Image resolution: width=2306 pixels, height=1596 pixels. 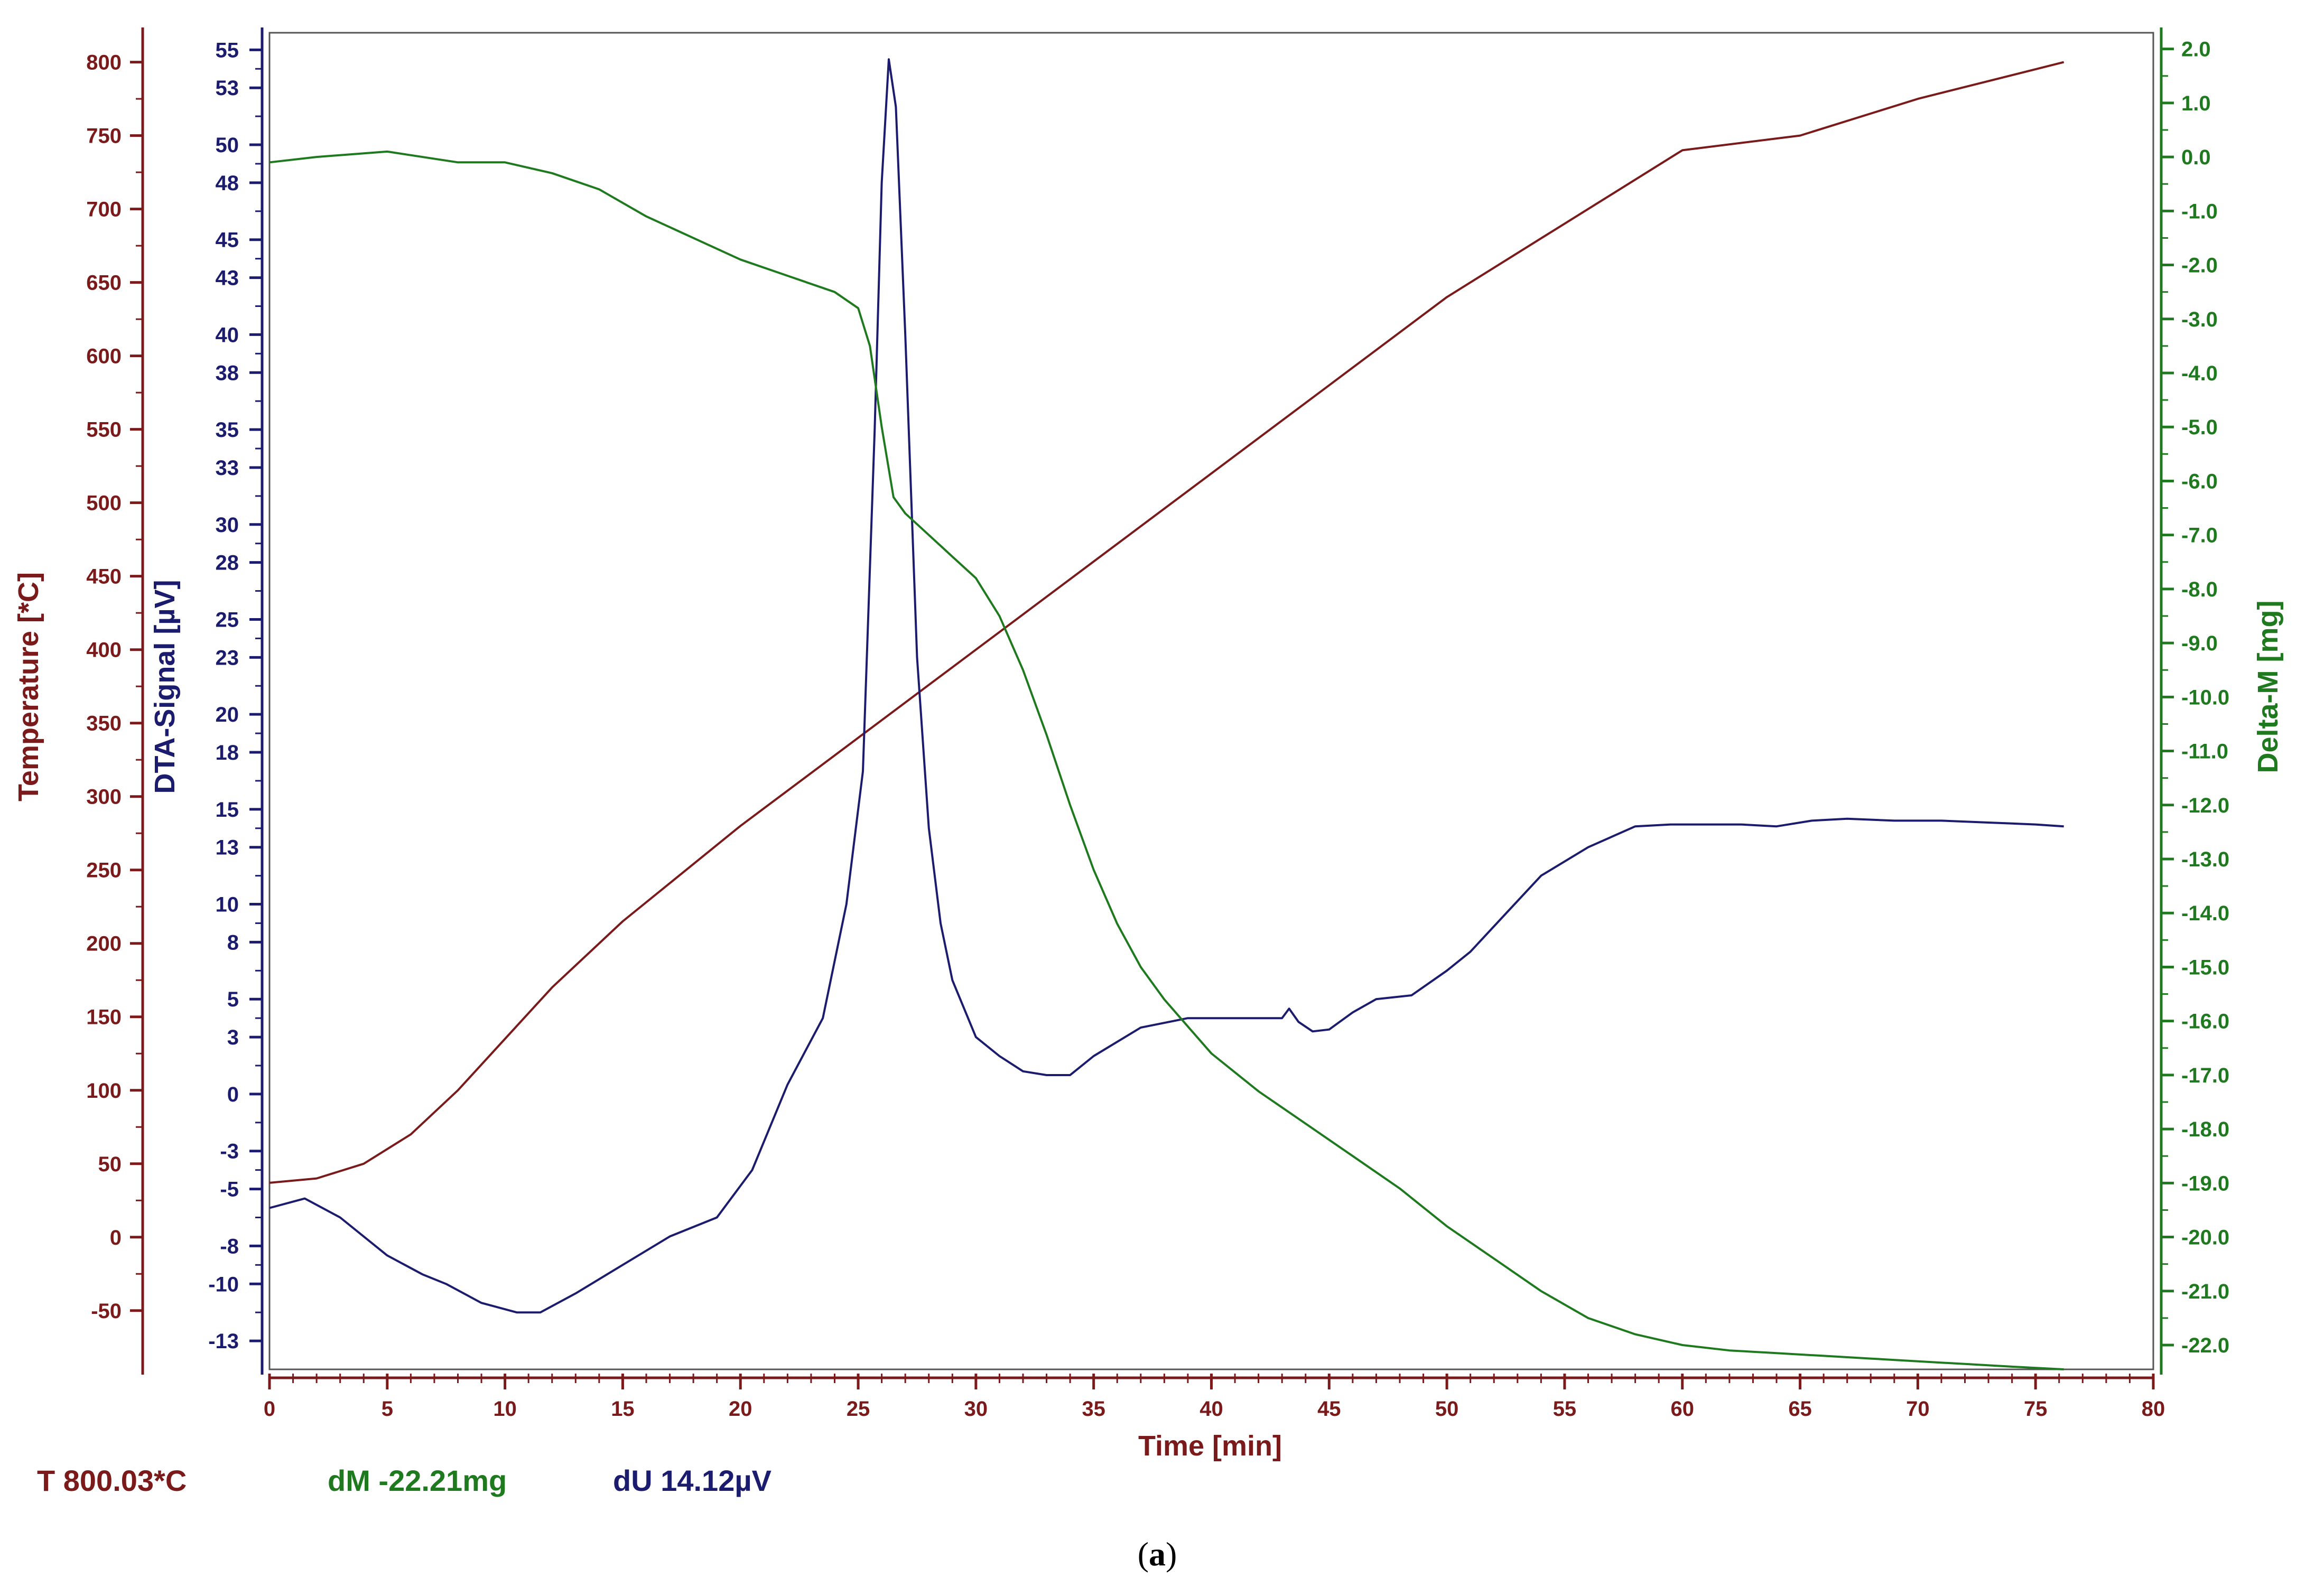 I want to click on dta-tick-label: 45, so click(x=227, y=240).